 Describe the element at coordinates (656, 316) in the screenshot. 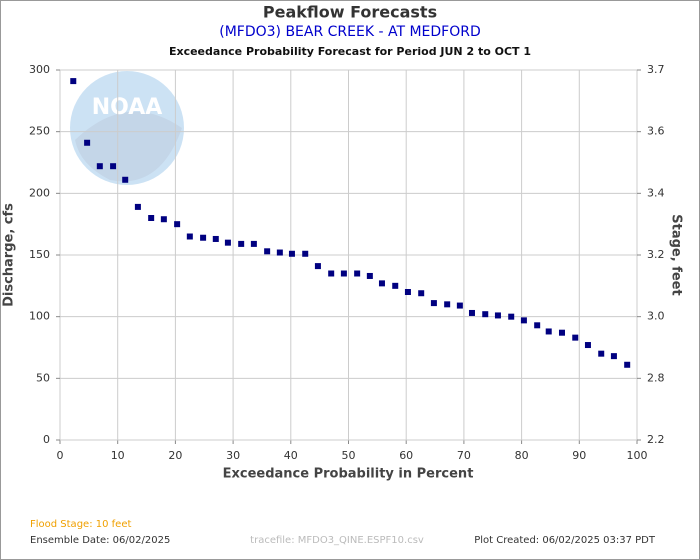

I see `y2-tick-label: 3.0` at that location.